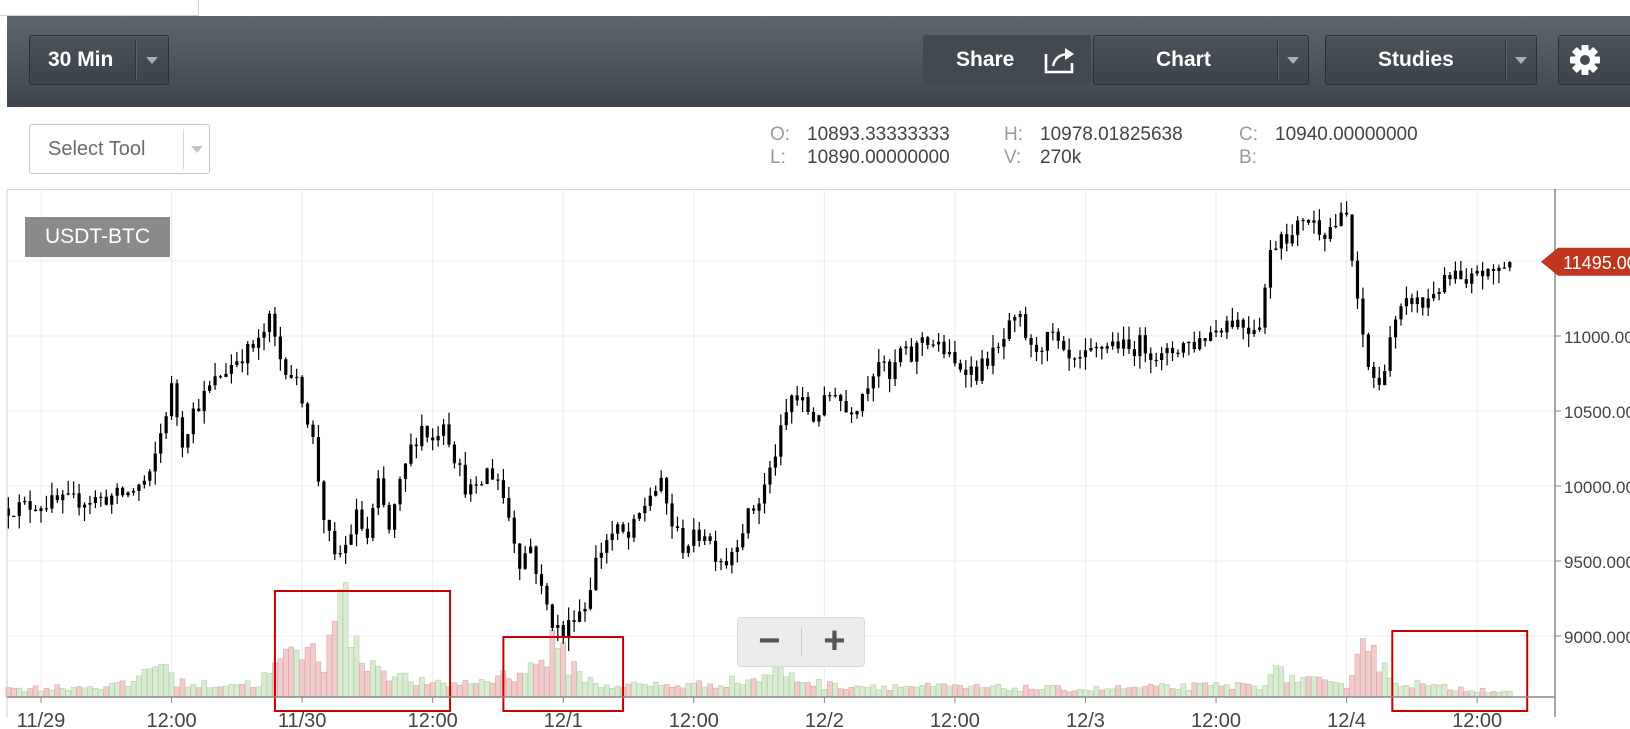 The height and width of the screenshot is (729, 1630). I want to click on interval-dropdown: 30 Min, so click(99, 60).